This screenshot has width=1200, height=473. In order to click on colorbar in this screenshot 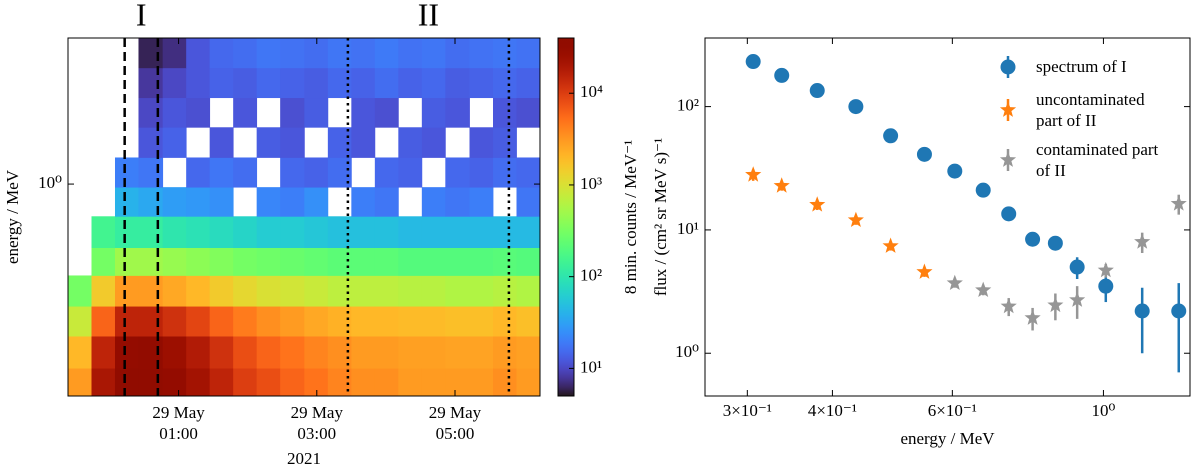, I will do `click(566, 217)`.